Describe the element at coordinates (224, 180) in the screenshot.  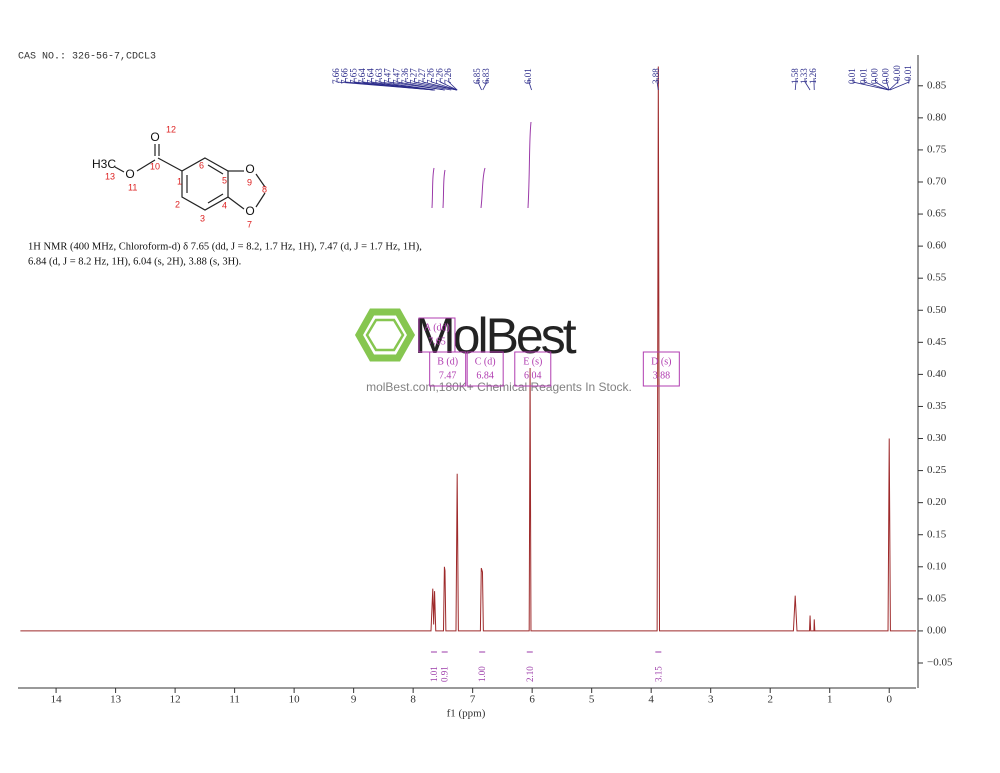
I see `atom-number: 5` at that location.